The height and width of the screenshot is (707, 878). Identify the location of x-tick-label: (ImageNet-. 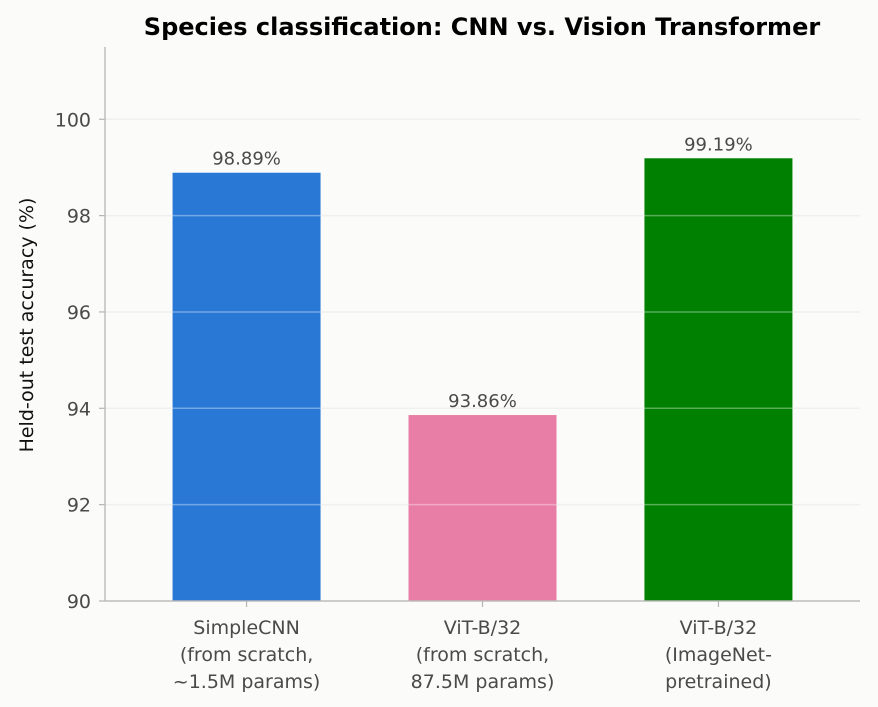
(718, 655).